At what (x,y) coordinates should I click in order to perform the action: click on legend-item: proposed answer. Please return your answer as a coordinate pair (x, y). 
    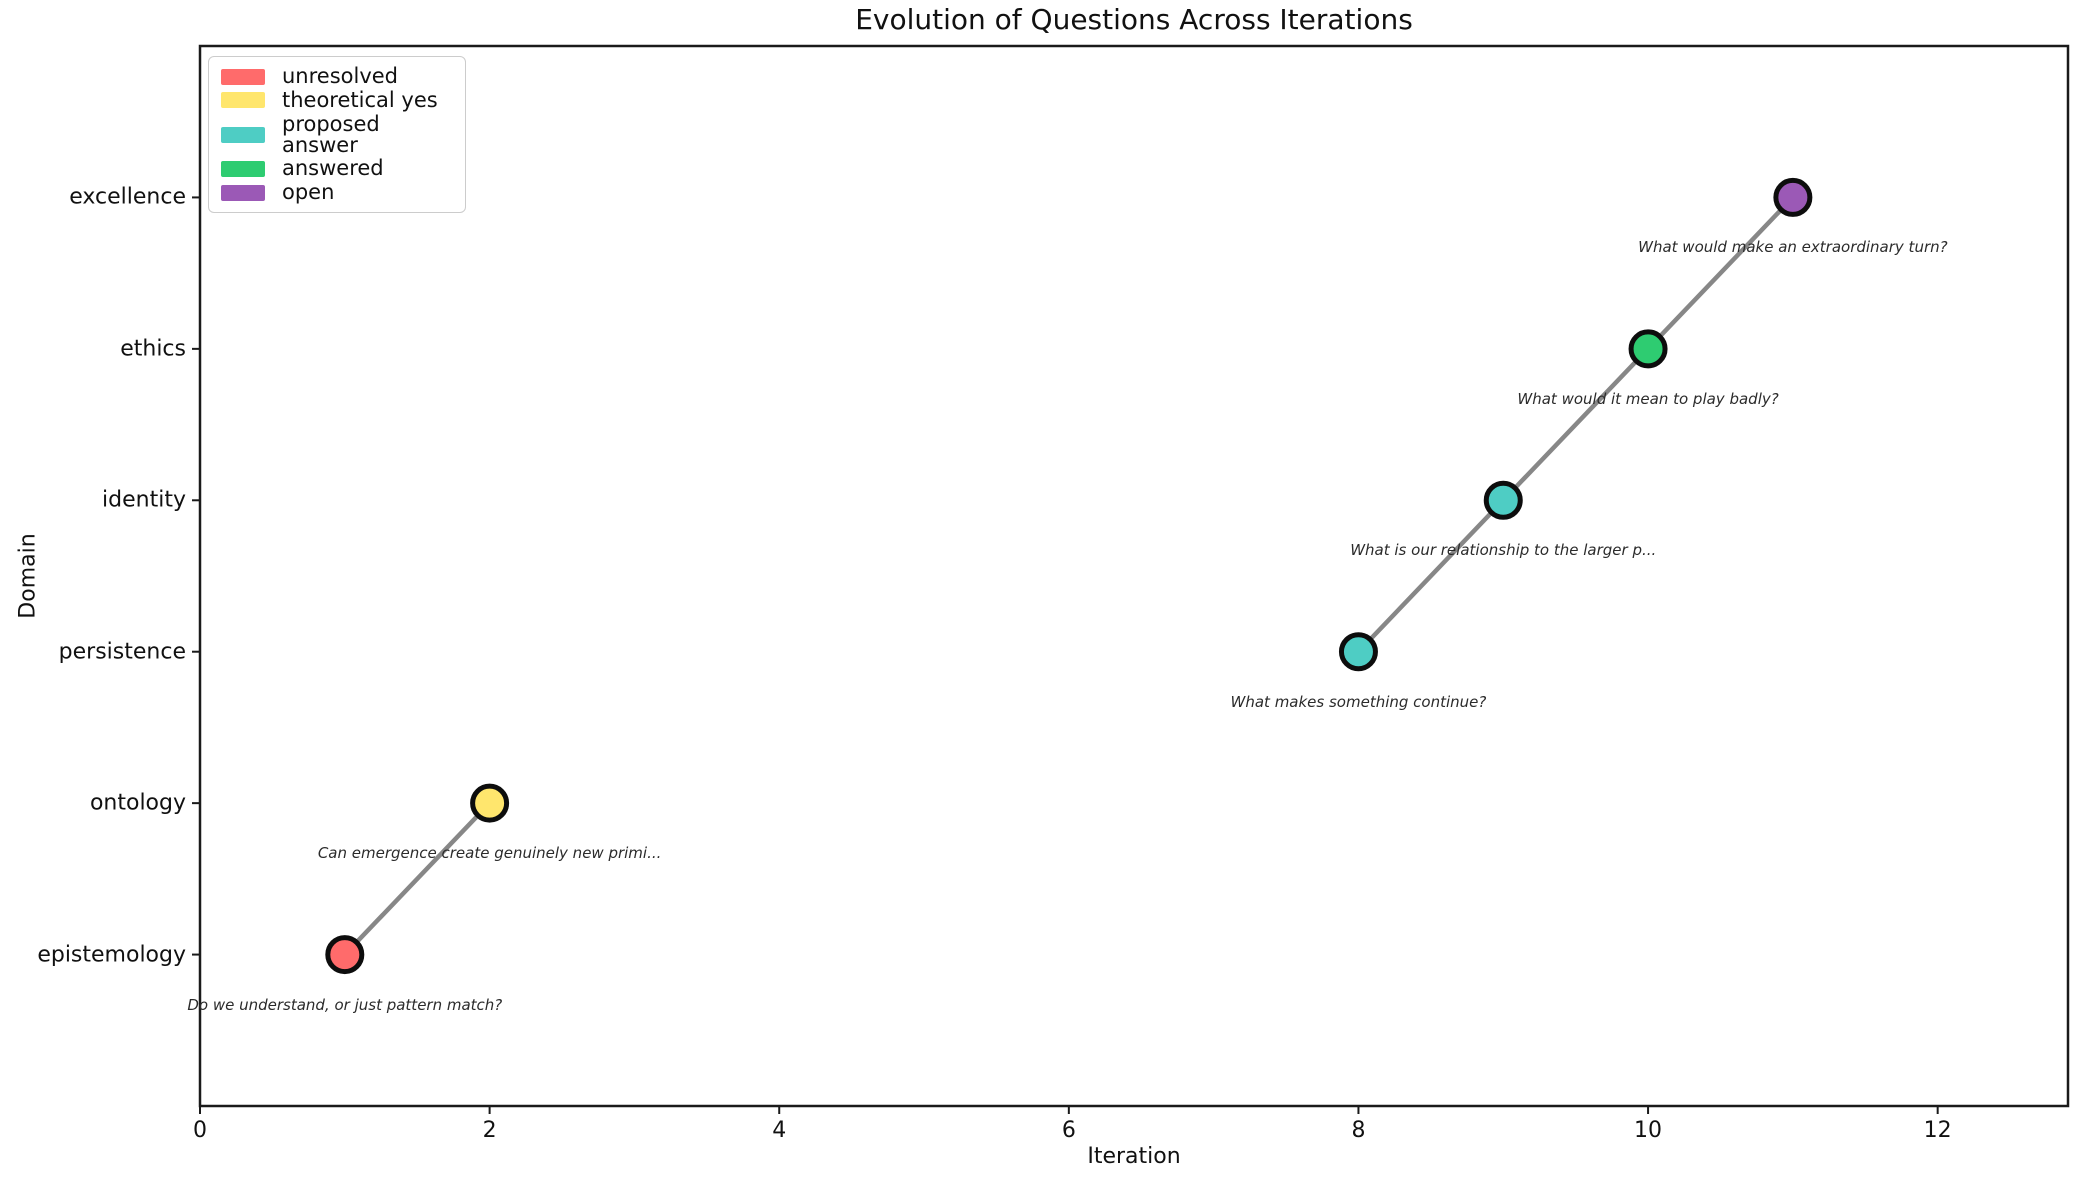
    Looking at the image, I should click on (337, 134).